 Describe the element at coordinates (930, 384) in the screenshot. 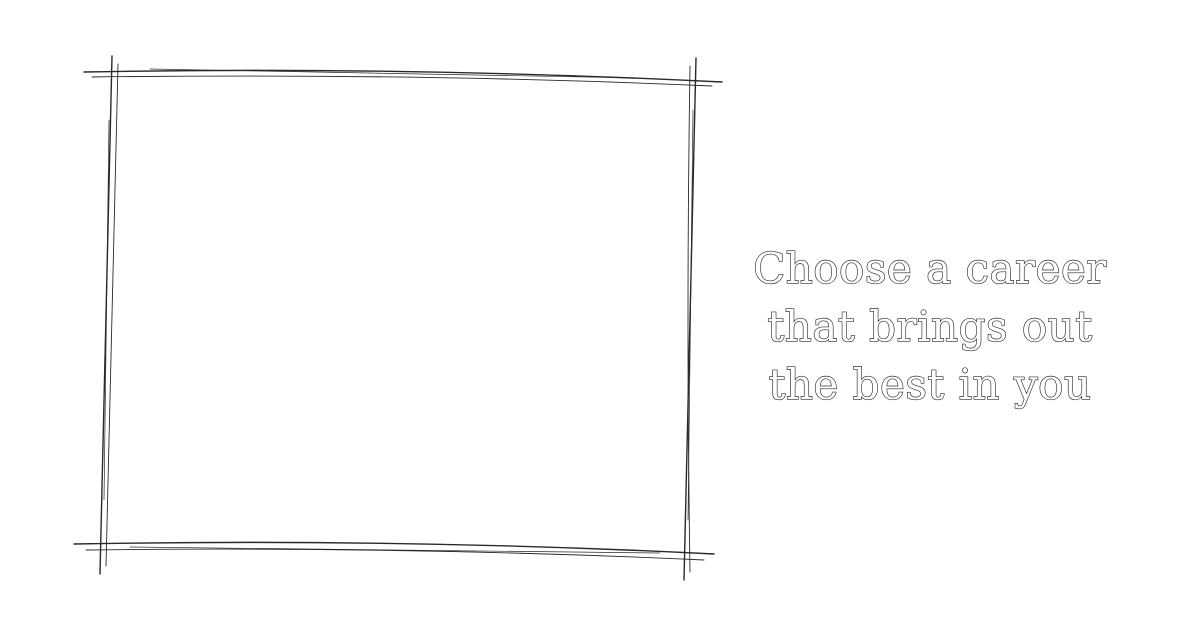

I see `tagline-line-3: the best in you` at that location.